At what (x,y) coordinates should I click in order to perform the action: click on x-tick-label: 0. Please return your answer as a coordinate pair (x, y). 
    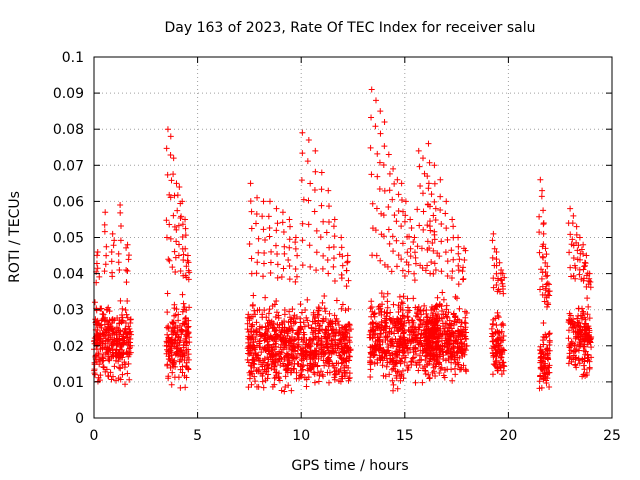
    Looking at the image, I should click on (94, 436).